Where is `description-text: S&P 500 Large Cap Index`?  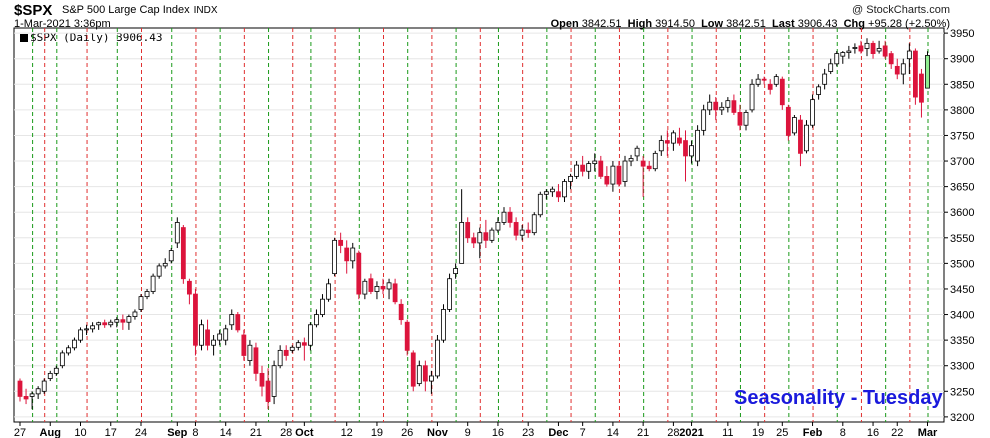 description-text: S&P 500 Large Cap Index is located at coordinates (126, 10).